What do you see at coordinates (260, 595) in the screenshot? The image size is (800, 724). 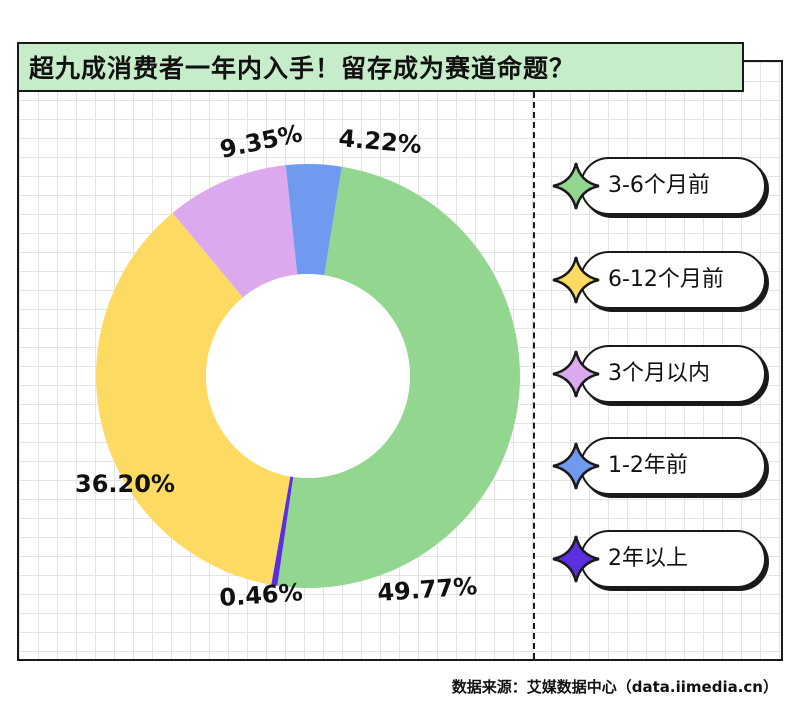 I see `data-label-4: 0.46%` at bounding box center [260, 595].